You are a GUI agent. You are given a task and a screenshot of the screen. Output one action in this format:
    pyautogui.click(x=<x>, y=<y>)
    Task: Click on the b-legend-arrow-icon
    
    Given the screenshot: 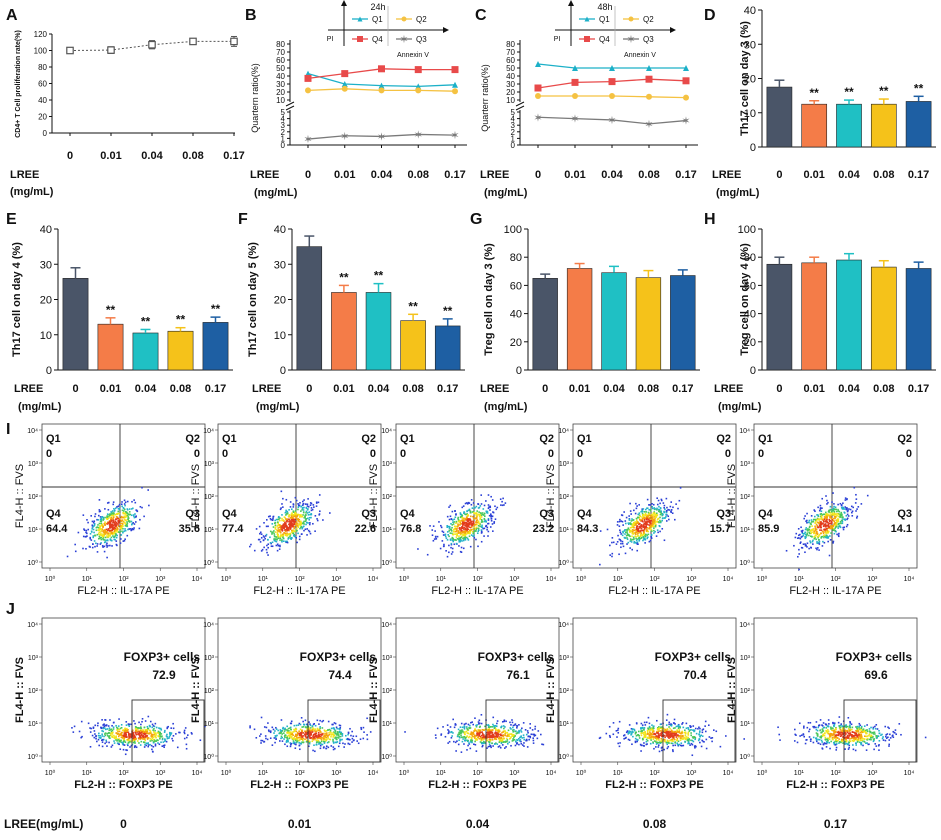 What is the action you would take?
    pyautogui.click(x=446, y=30)
    